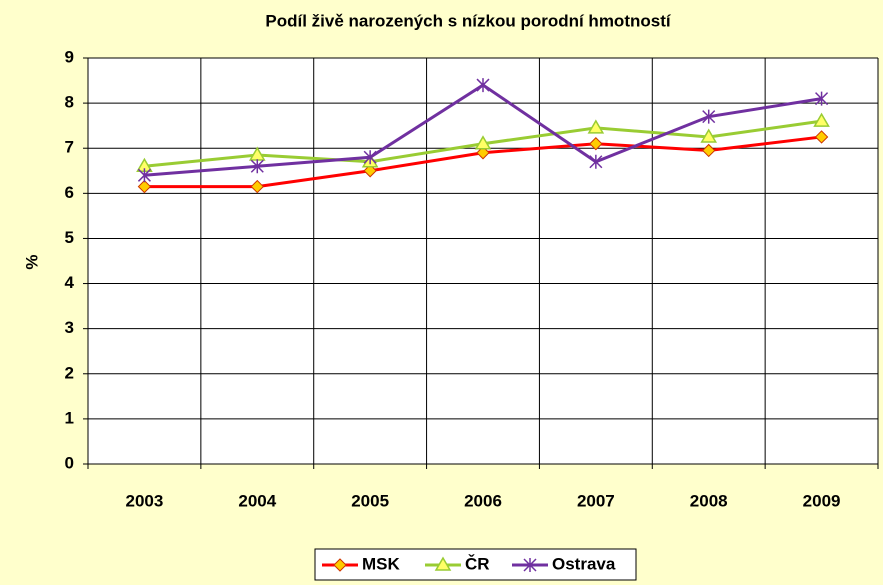  Describe the element at coordinates (381, 563) in the screenshot. I see `legend-label: MSK` at that location.